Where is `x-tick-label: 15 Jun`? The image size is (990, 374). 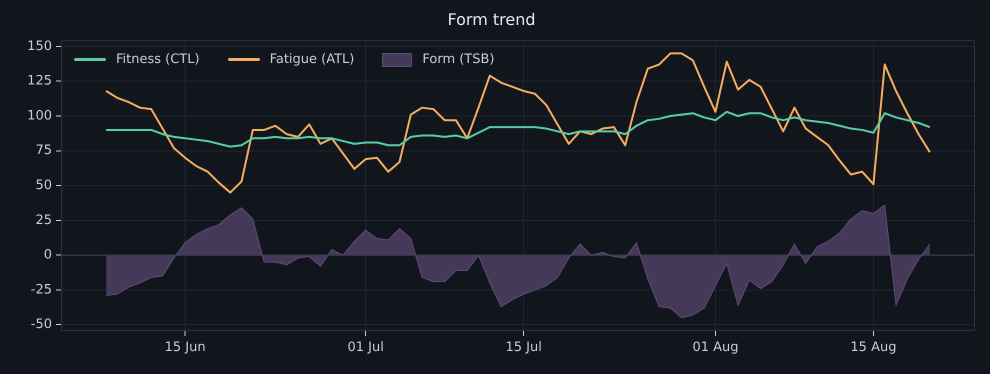 x-tick-label: 15 Jun is located at coordinates (185, 348).